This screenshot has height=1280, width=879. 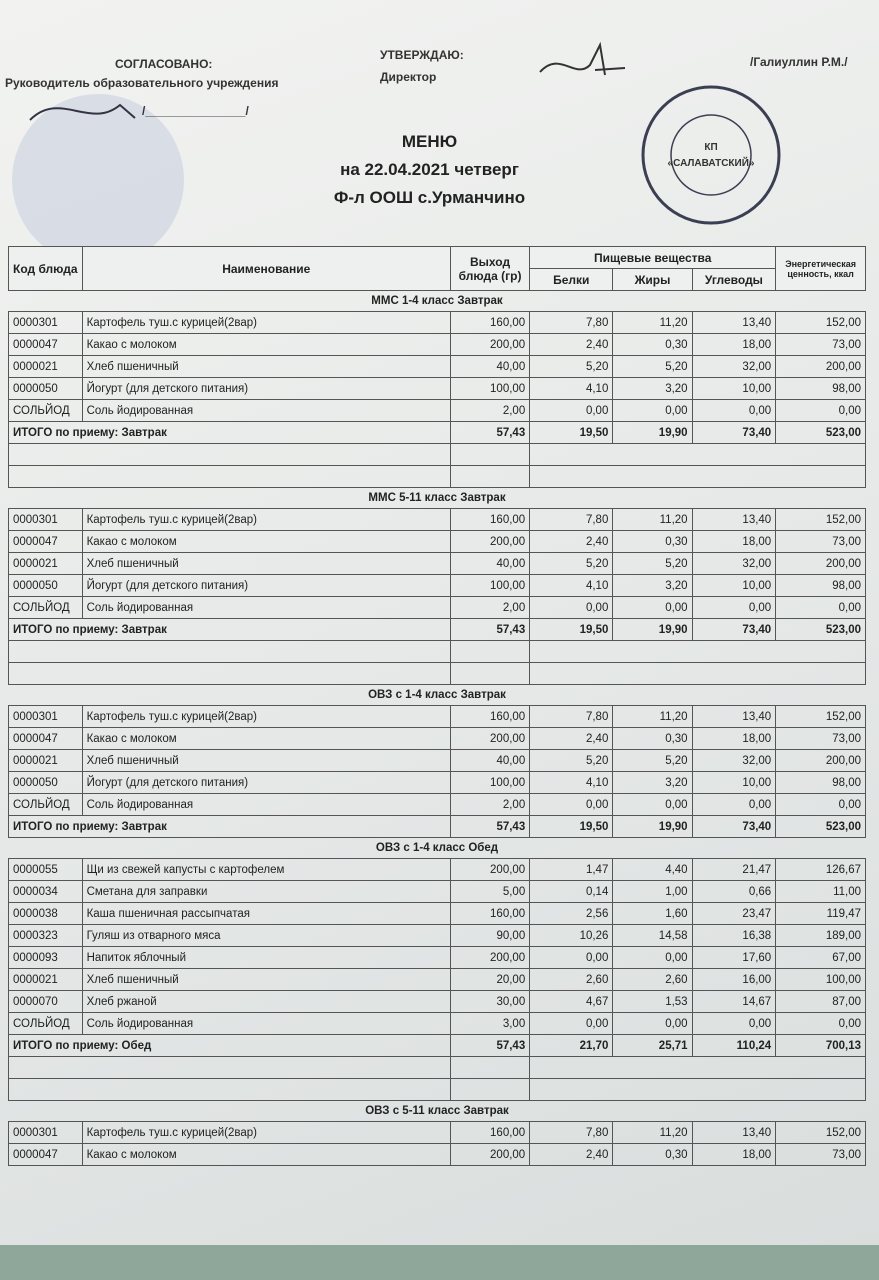 What do you see at coordinates (734, 935) in the screenshot?
I see `carbs: 16,38` at bounding box center [734, 935].